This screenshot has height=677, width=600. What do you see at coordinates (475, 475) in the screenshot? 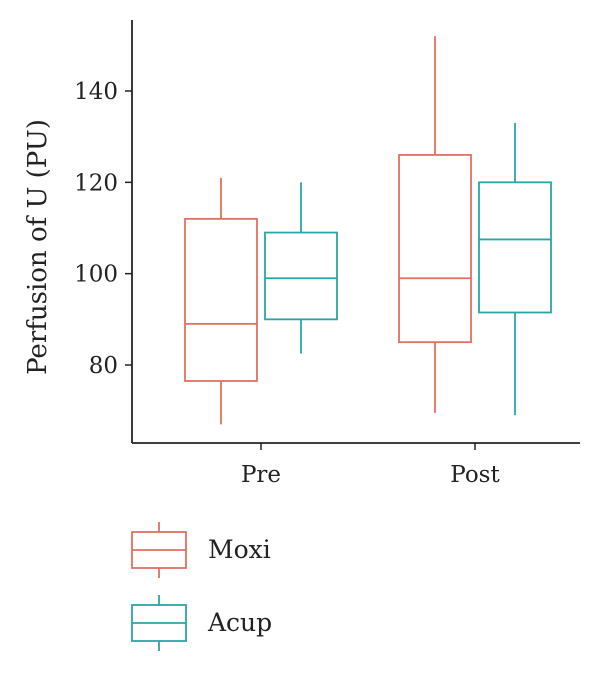
I see `x-tick-label: Post` at bounding box center [475, 475].